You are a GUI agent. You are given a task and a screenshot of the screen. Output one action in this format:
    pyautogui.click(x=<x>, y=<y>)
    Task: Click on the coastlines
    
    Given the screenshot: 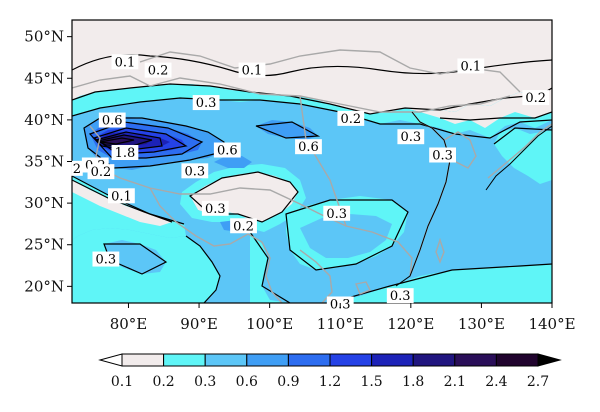 What is the action you would take?
    pyautogui.click(x=473, y=199)
    